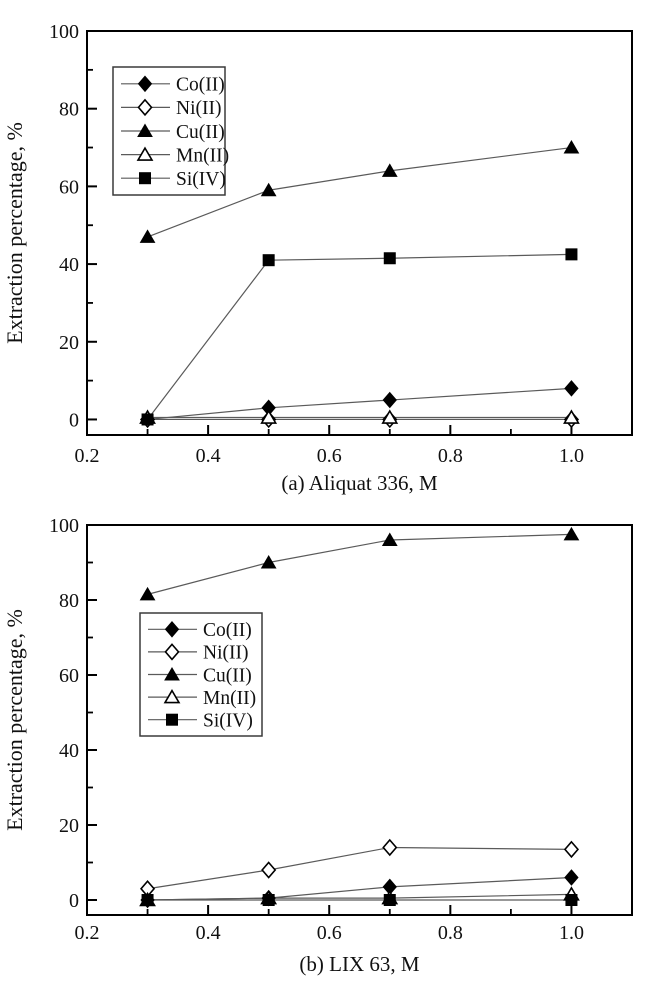 This screenshot has width=660, height=997. Describe the element at coordinates (359, 897) in the screenshot. I see `series-line-mn-ii` at that location.